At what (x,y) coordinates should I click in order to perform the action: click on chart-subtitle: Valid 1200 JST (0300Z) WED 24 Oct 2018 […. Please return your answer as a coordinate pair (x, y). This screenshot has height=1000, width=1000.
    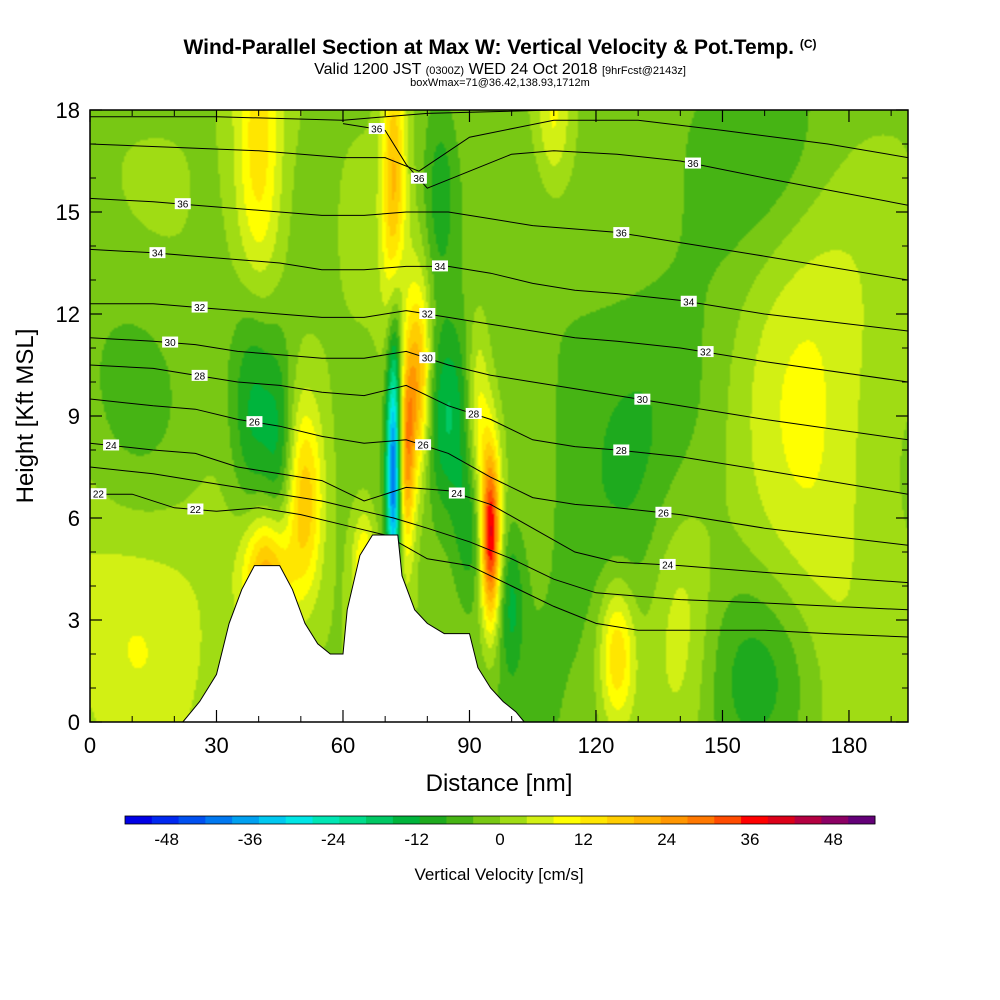
    Looking at the image, I should click on (500, 69).